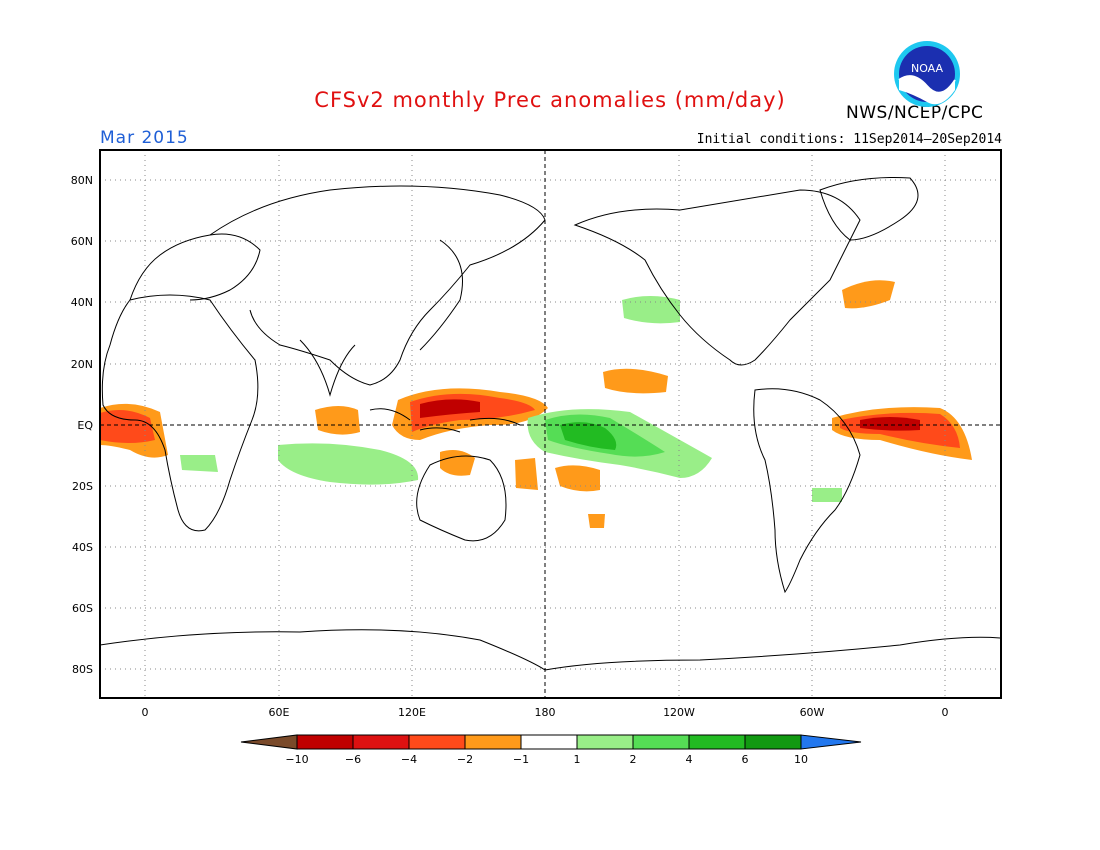 The height and width of the screenshot is (850, 1100). What do you see at coordinates (526, 474) in the screenshot?
I see `anomaly-coral-sea` at bounding box center [526, 474].